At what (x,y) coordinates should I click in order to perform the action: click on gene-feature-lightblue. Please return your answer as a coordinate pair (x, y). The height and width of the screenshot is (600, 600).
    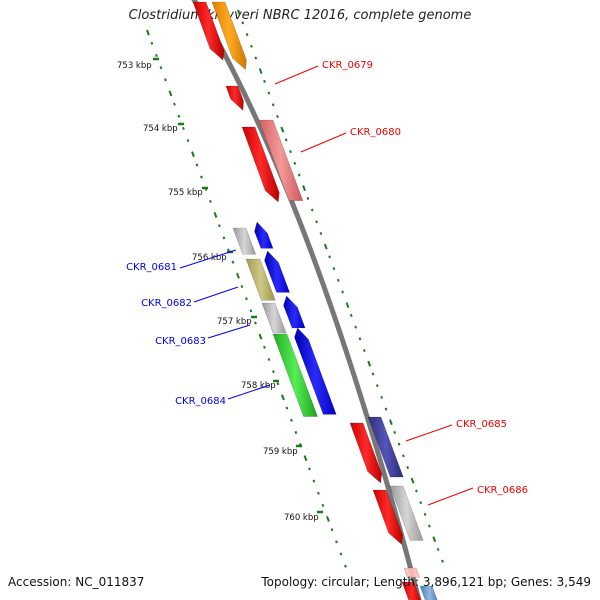
    Looking at the image, I should click on (428, 592).